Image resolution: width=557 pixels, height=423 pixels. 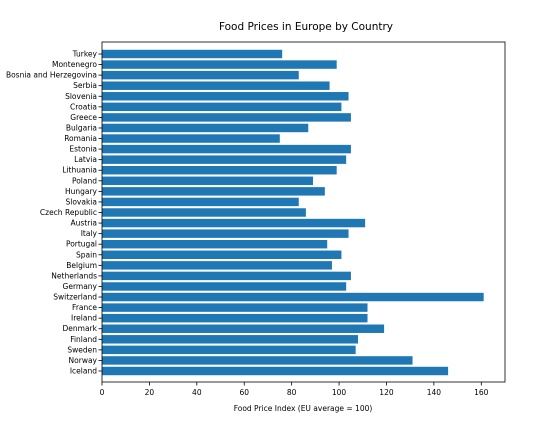 What do you see at coordinates (293, 297) in the screenshot?
I see `bar-switzerland` at bounding box center [293, 297].